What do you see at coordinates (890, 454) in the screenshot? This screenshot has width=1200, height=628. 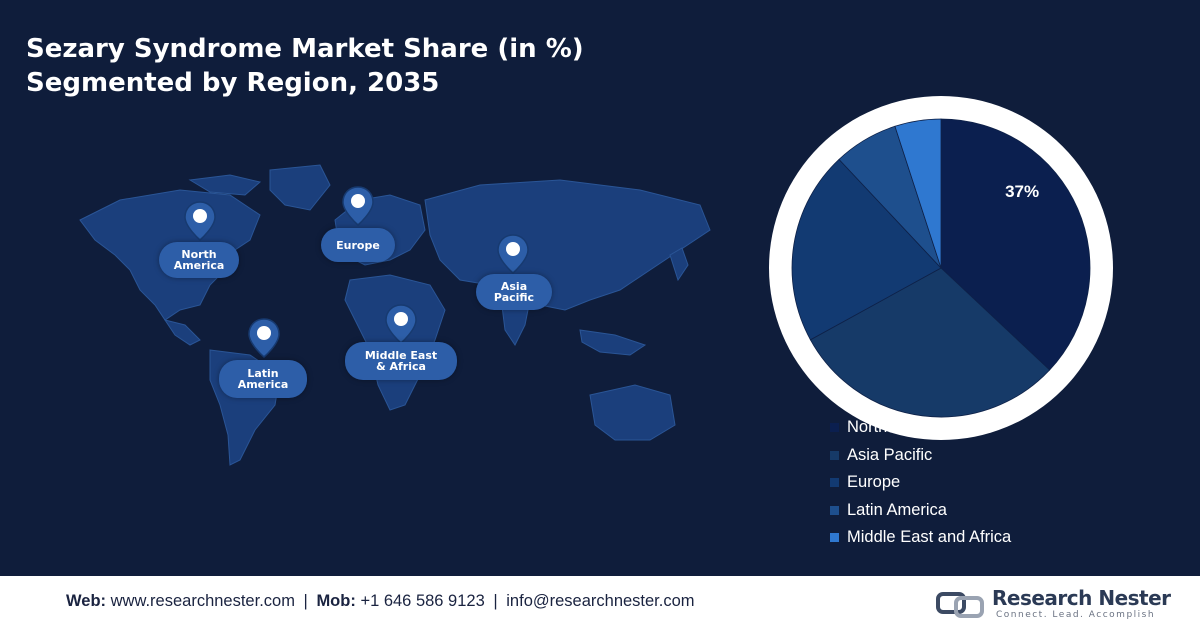 I see `legend-label: Asia Pacific` at bounding box center [890, 454].